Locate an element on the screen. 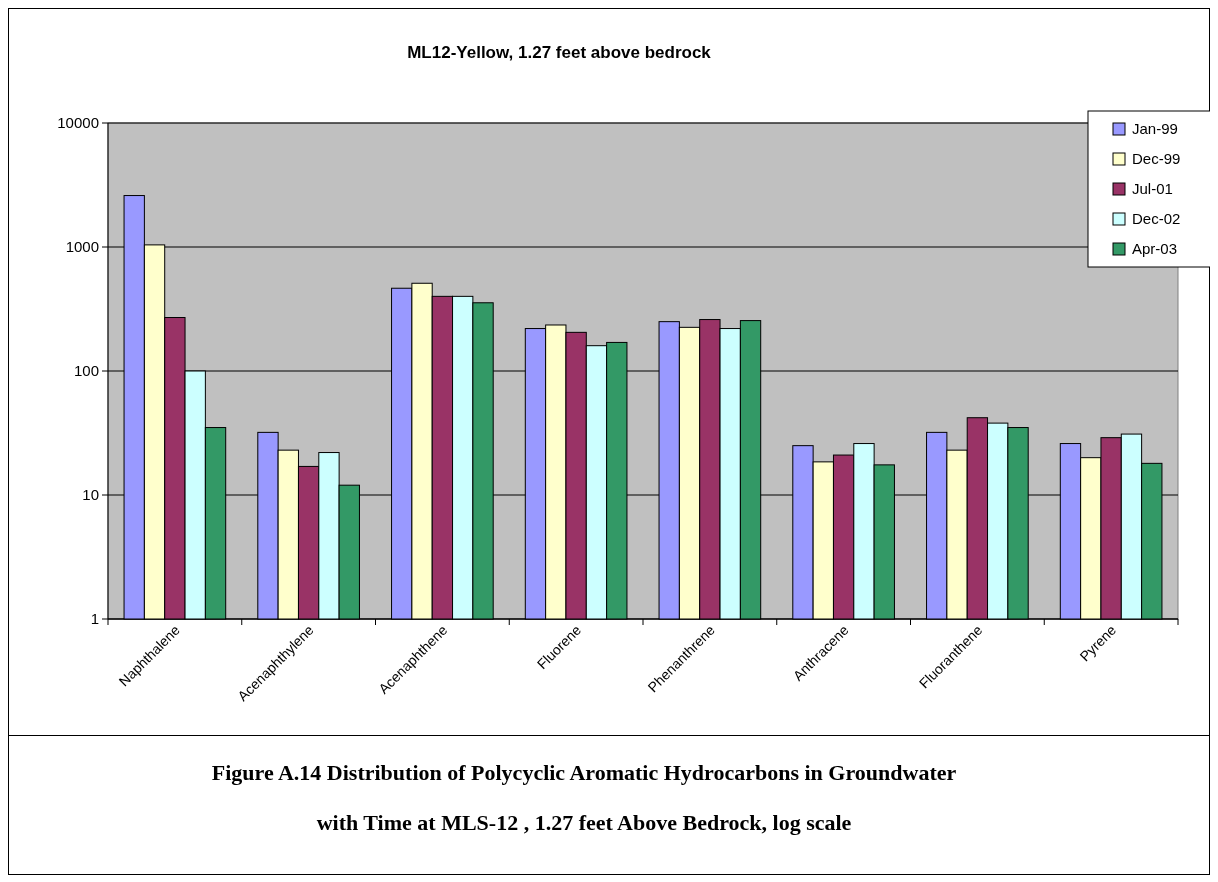 The width and height of the screenshot is (1218, 882). legend-label: Jul-01 is located at coordinates (1152, 189).